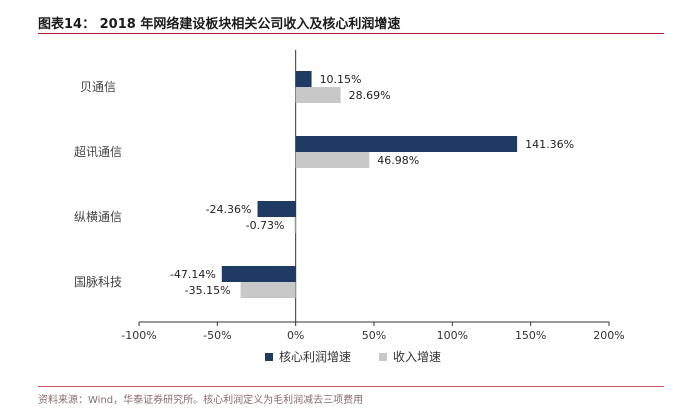 The width and height of the screenshot is (689, 413). I want to click on source-rule, so click(351, 386).